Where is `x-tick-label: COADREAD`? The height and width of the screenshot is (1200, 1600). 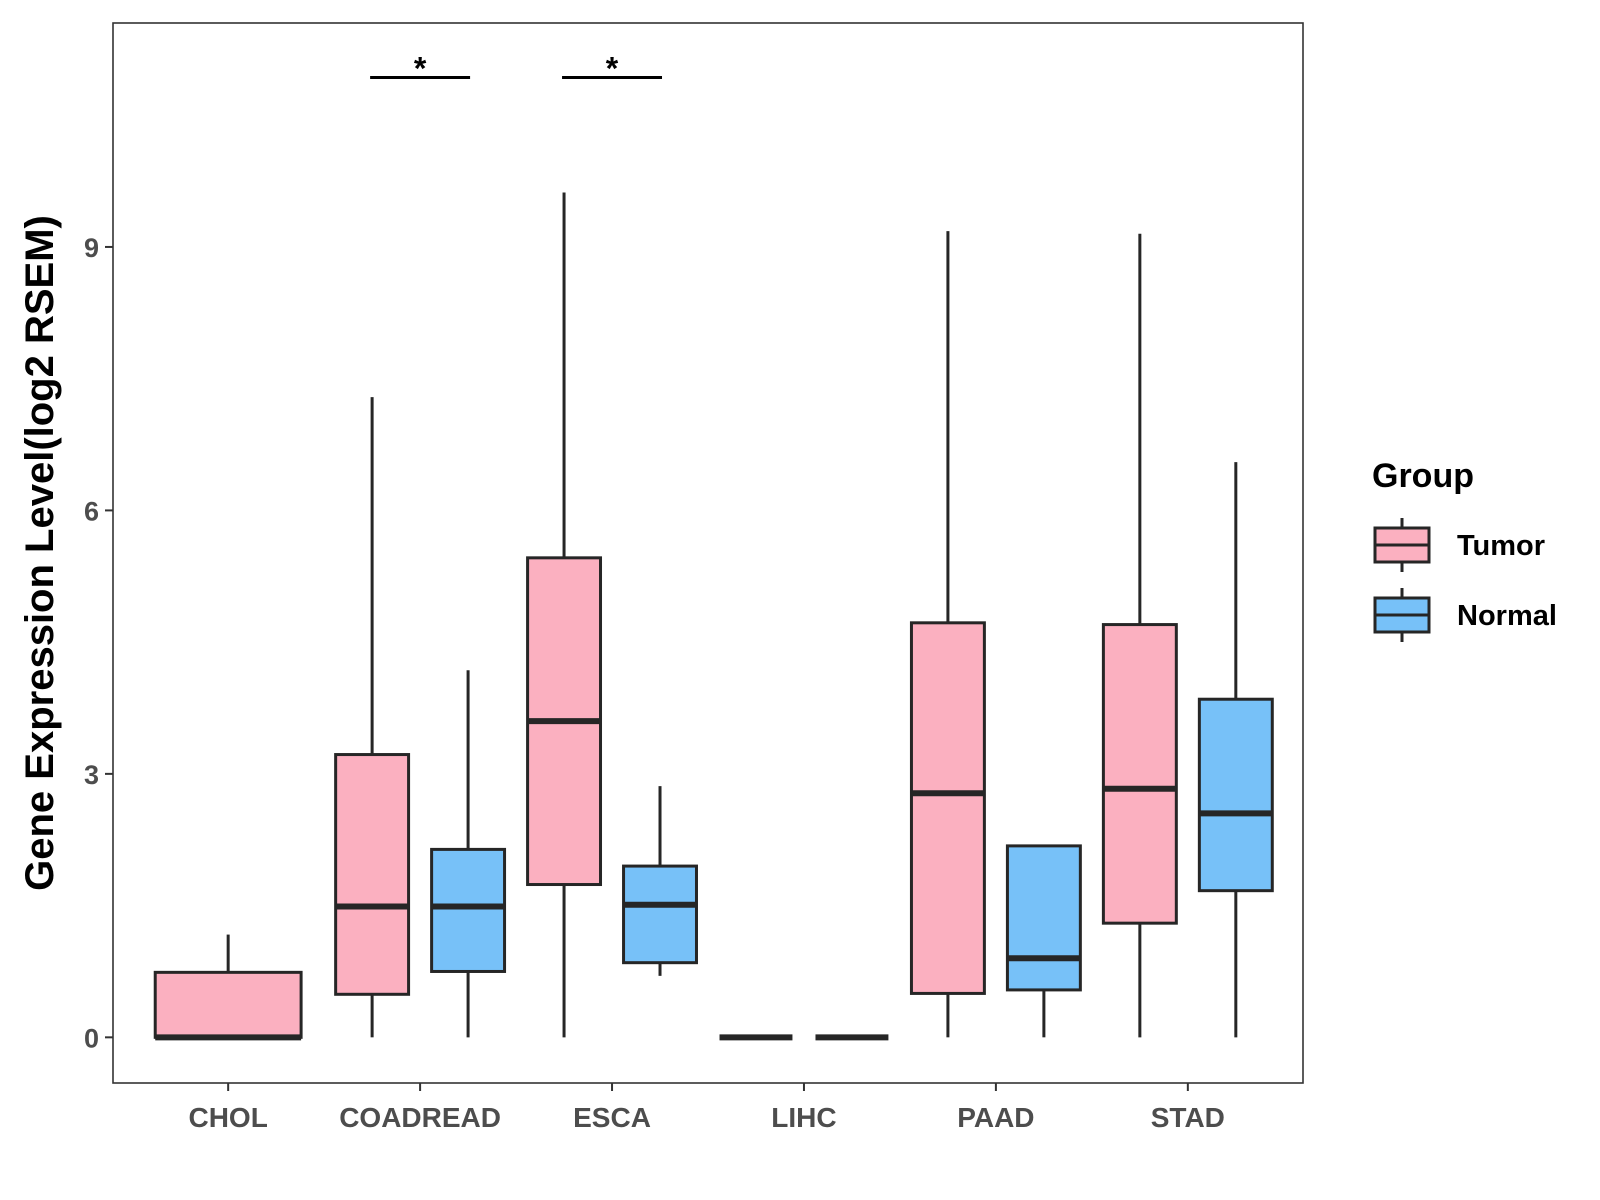
x-tick-label: COADREAD is located at coordinates (420, 1117).